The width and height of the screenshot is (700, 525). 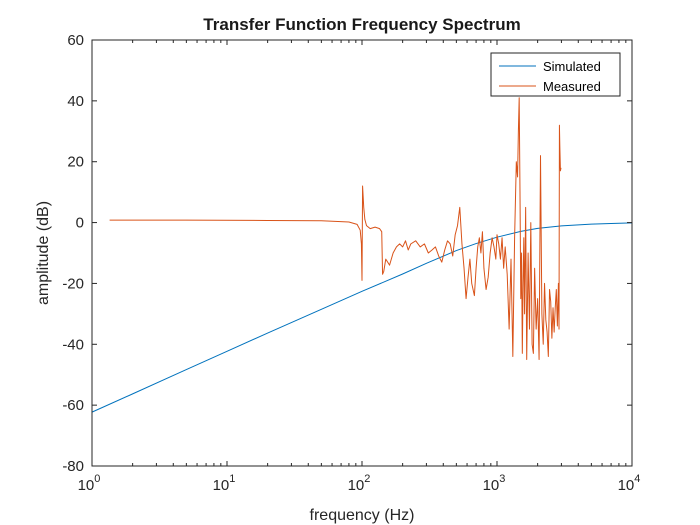 I want to click on x-tick-exponent: 1, so click(x=232, y=479).